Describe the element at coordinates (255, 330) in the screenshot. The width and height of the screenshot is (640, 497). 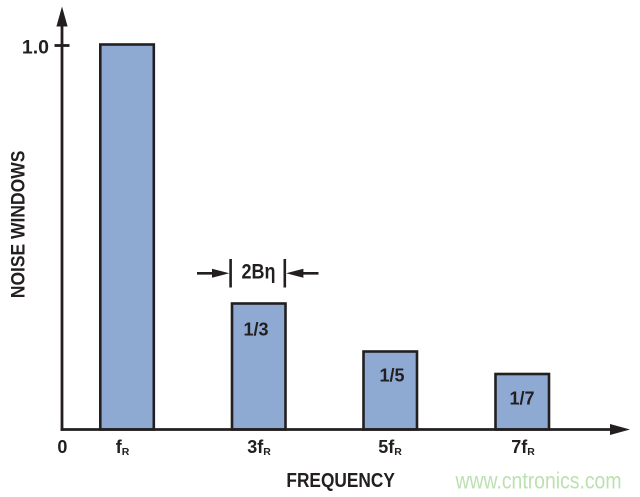
I see `svg-text: 1/3` at that location.